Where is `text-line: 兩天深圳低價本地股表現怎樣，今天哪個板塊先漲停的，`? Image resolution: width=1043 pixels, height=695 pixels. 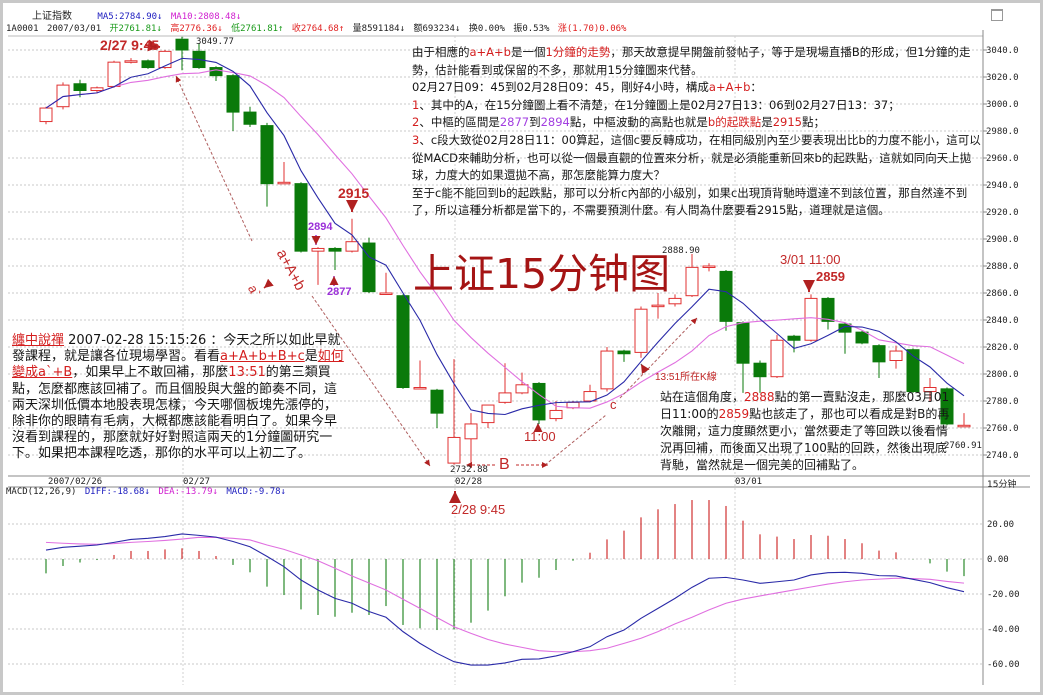 text-line: 兩天深圳低價本地股表現怎樣，今天哪個板塊先漲停的， is located at coordinates (178, 406).